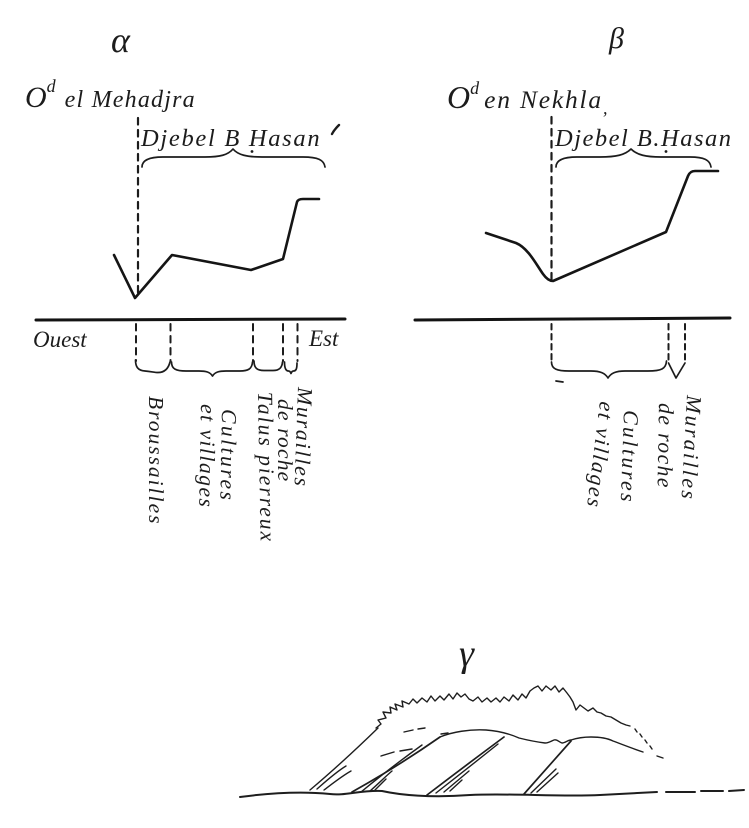 The height and width of the screenshot is (828, 749). What do you see at coordinates (616, 38) in the screenshot?
I see `svg-text: β` at bounding box center [616, 38].